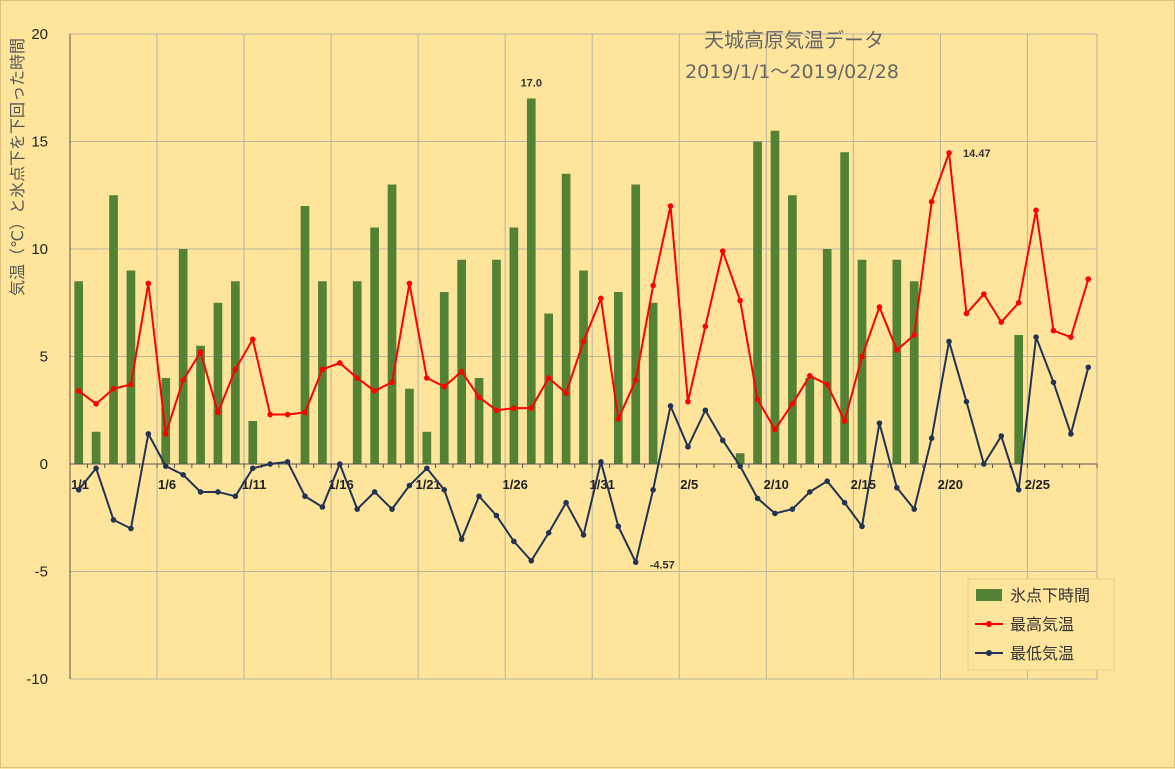 This screenshot has height=769, width=1175. Describe the element at coordinates (39, 34) in the screenshot. I see `y-tick-label: 20` at that location.